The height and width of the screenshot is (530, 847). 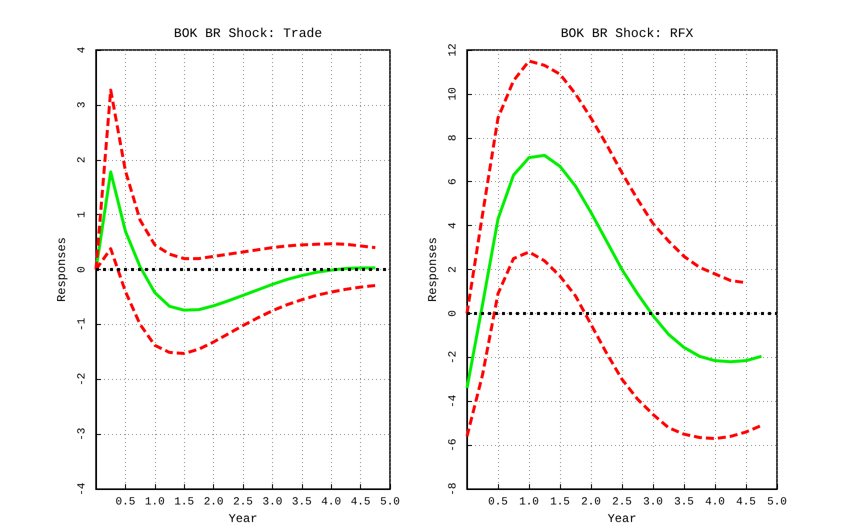 What do you see at coordinates (454, 182) in the screenshot?
I see `y-tick-label: 6` at bounding box center [454, 182].